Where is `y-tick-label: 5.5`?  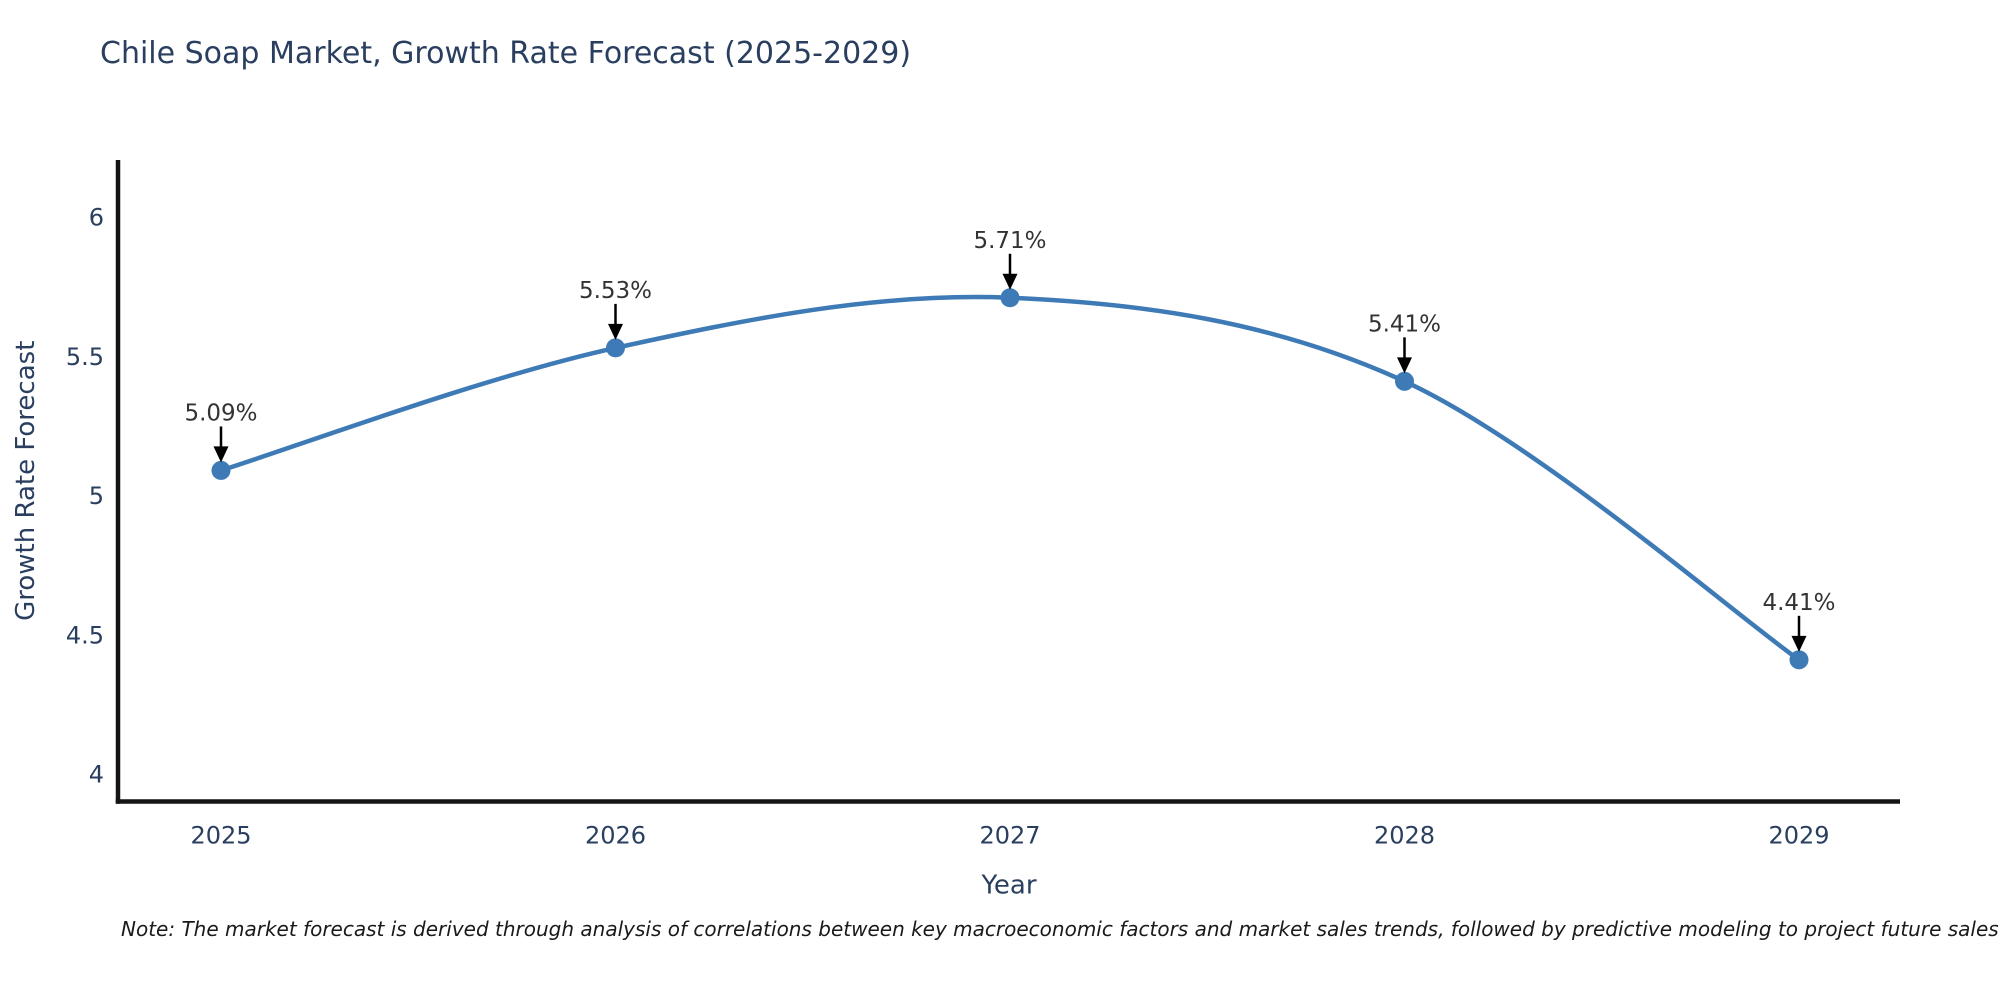
y-tick-label: 5.5 is located at coordinates (85, 357).